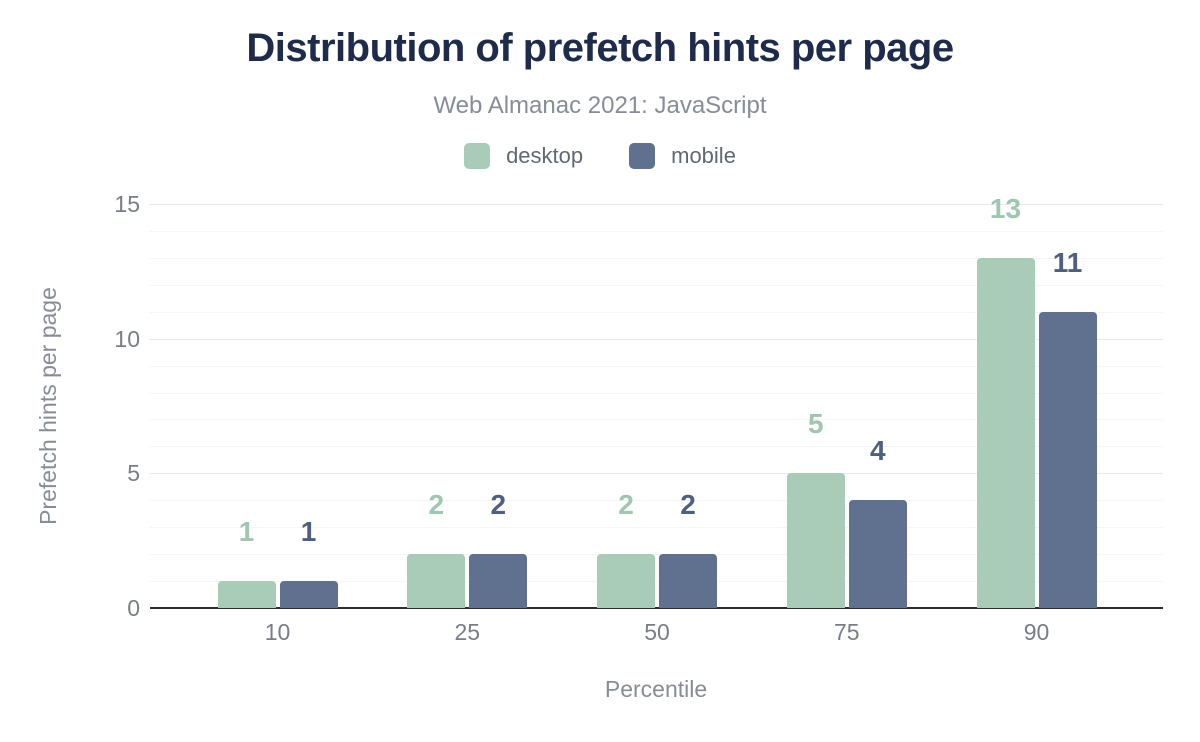 The width and height of the screenshot is (1200, 742). What do you see at coordinates (477, 156) in the screenshot?
I see `desktop-series-swatch` at bounding box center [477, 156].